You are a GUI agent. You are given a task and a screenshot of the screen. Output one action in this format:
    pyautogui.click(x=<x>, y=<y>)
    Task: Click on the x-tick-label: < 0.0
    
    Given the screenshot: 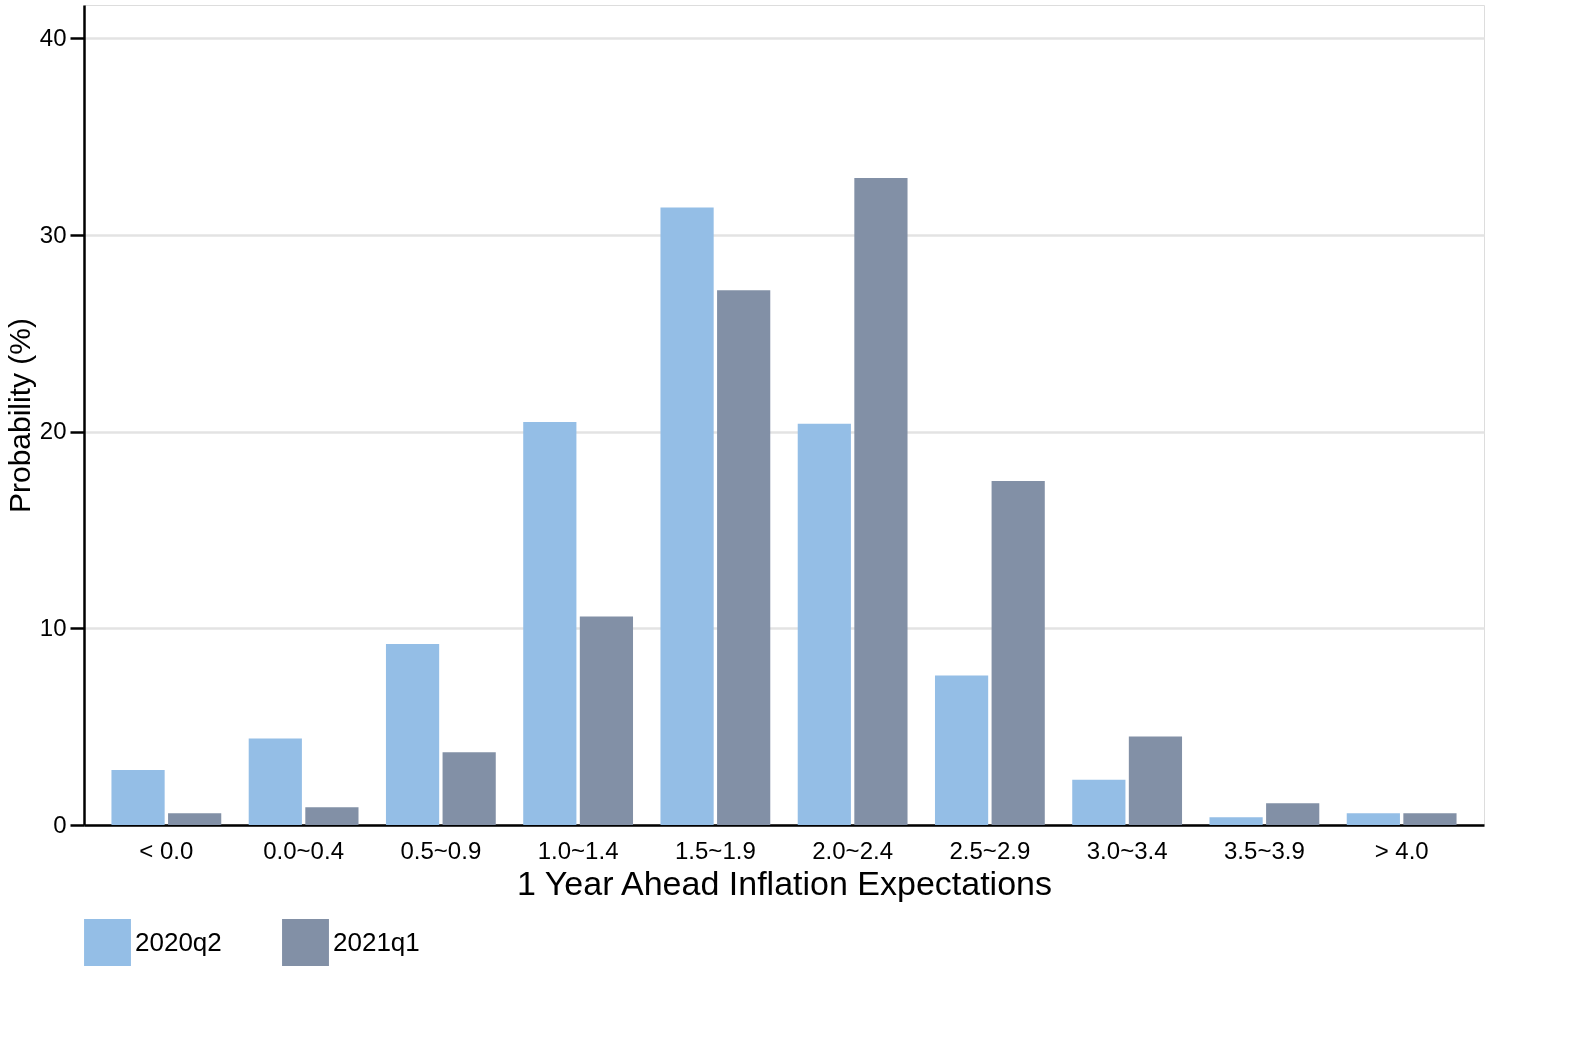 What is the action you would take?
    pyautogui.click(x=166, y=850)
    